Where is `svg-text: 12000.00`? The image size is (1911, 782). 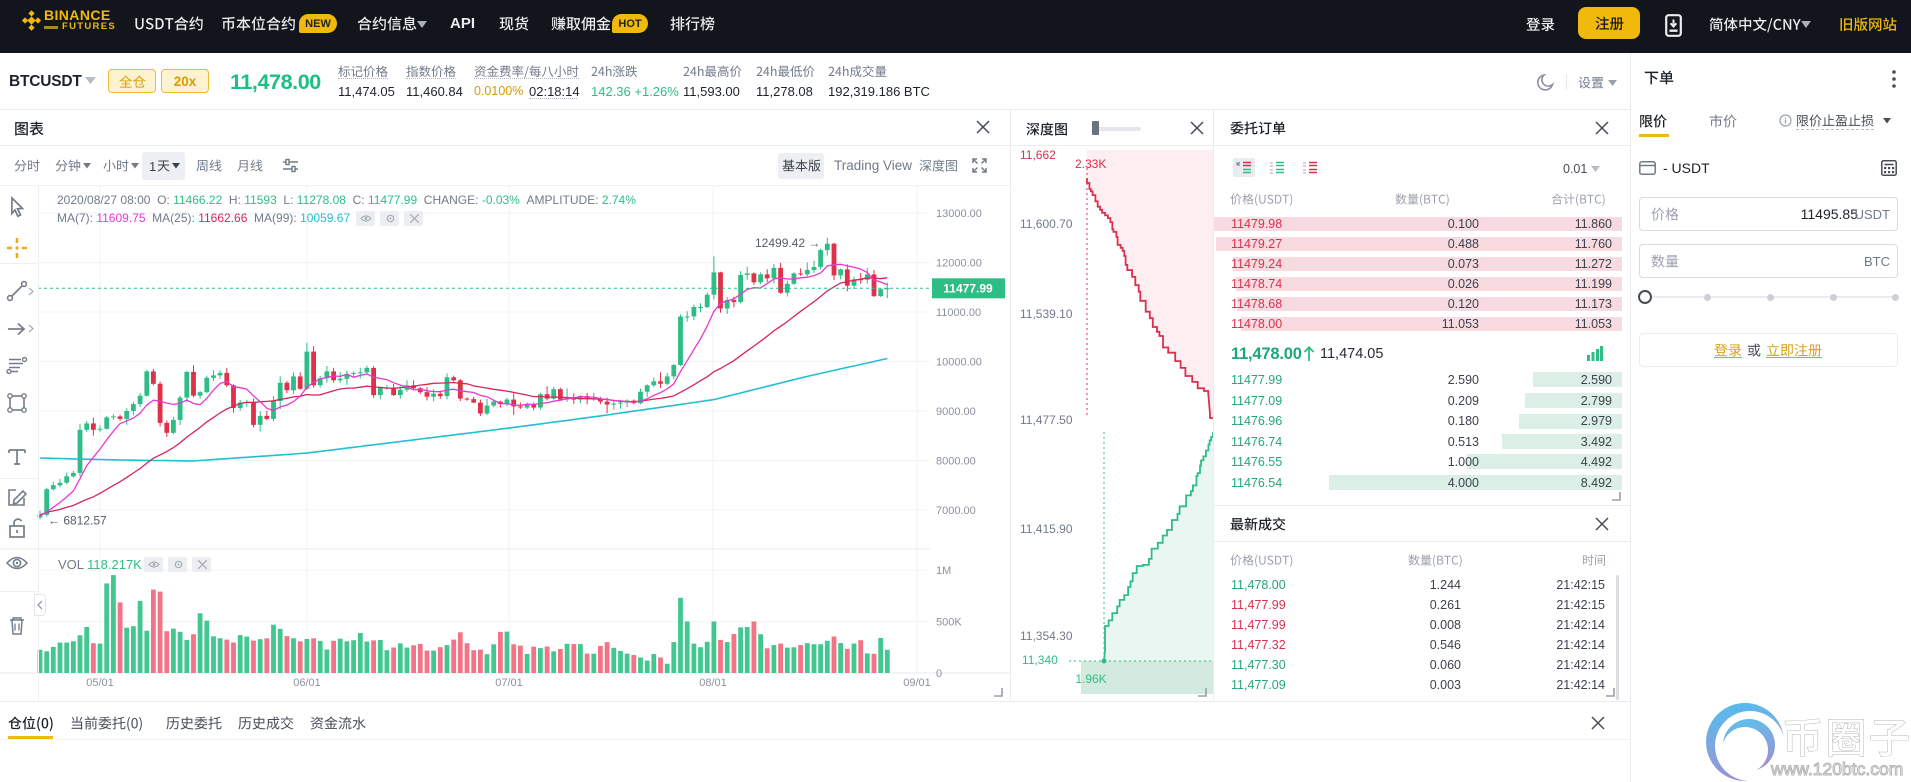
svg-text: 12000.00 is located at coordinates (959, 264).